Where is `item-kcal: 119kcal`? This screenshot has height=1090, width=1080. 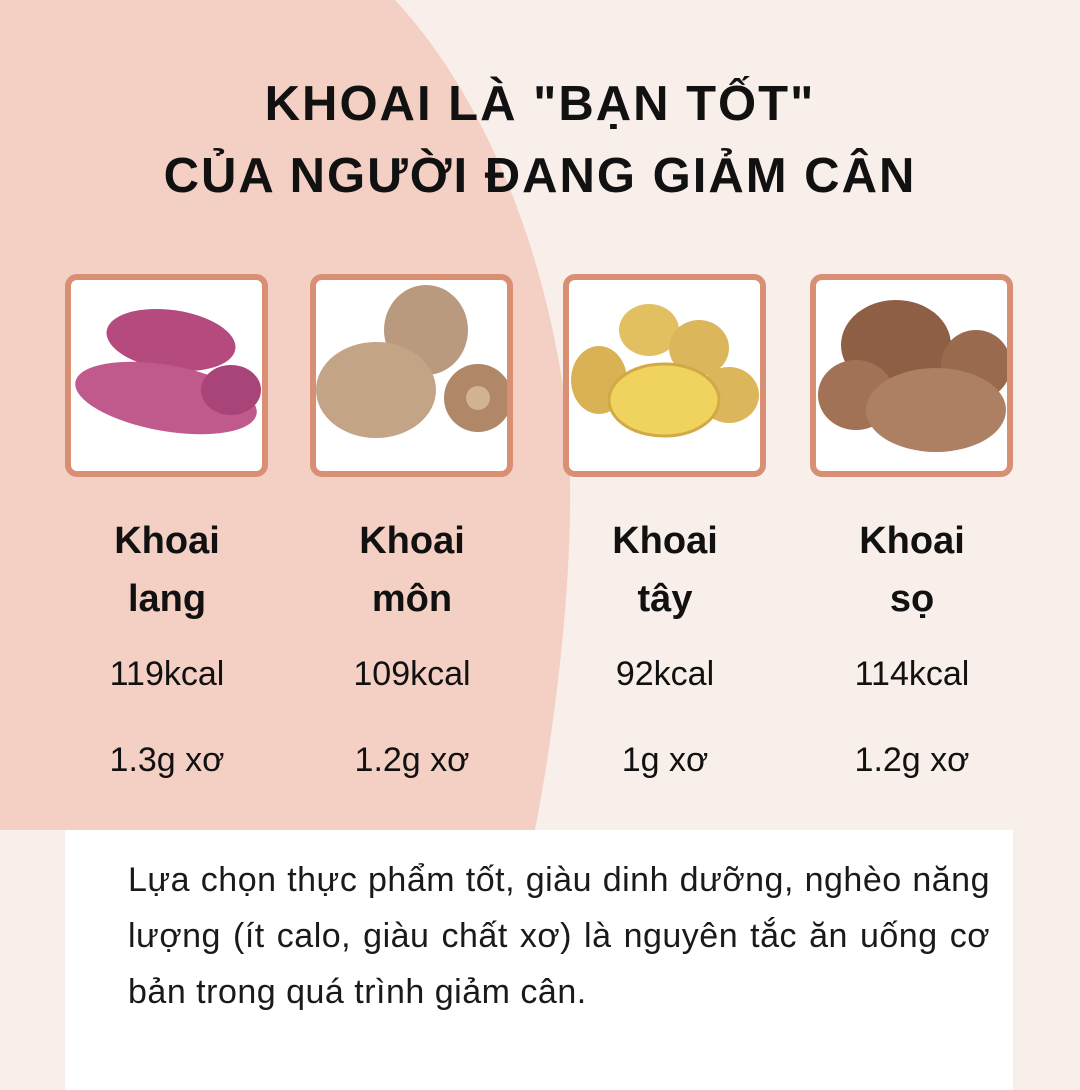 item-kcal: 119kcal is located at coordinates (167, 674).